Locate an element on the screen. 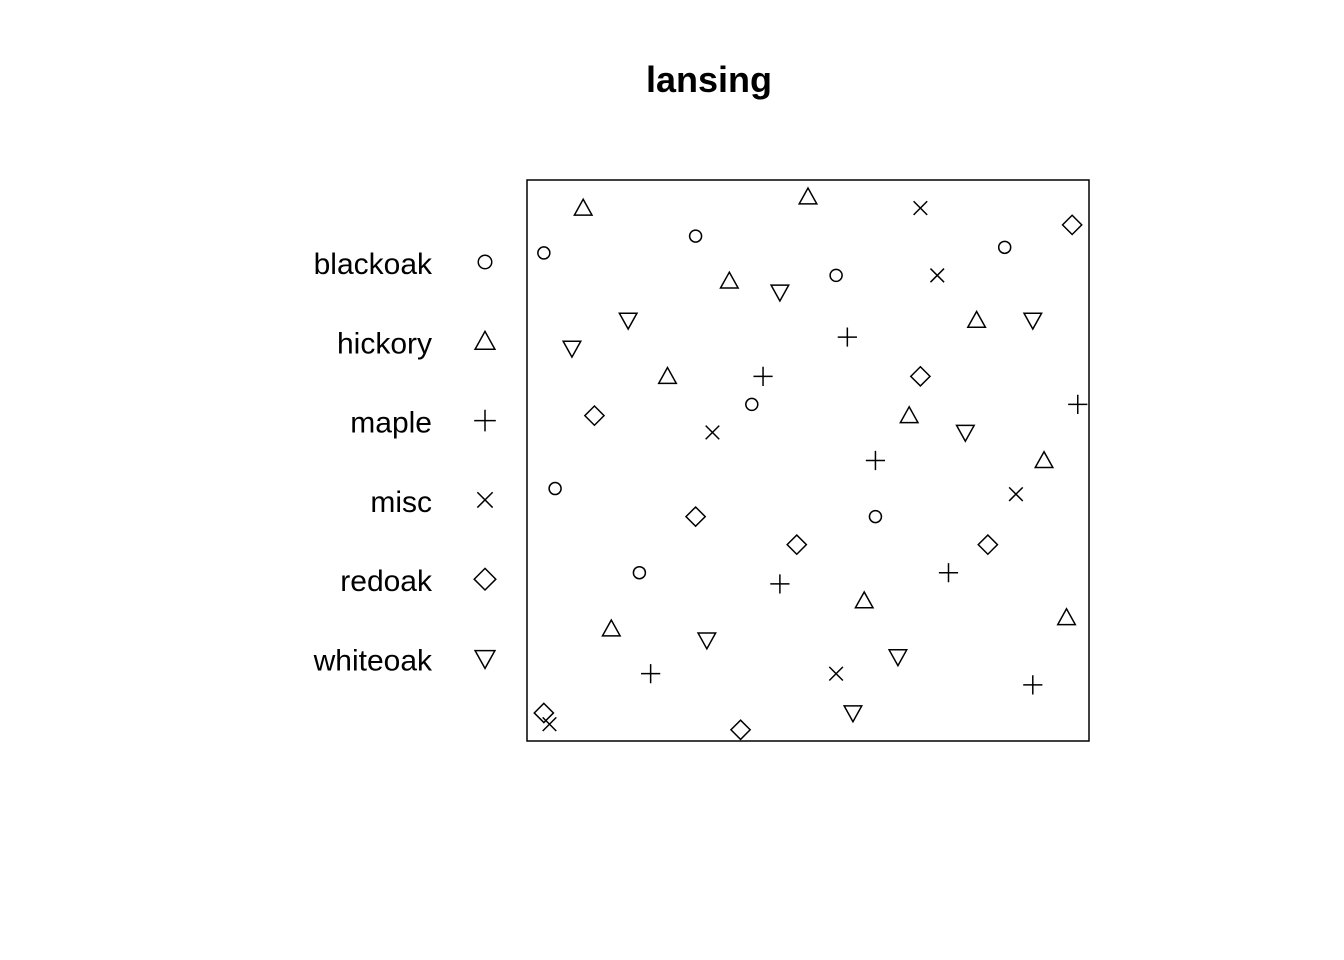 The image size is (1344, 960). legend-label-maple: maple is located at coordinates (391, 423).